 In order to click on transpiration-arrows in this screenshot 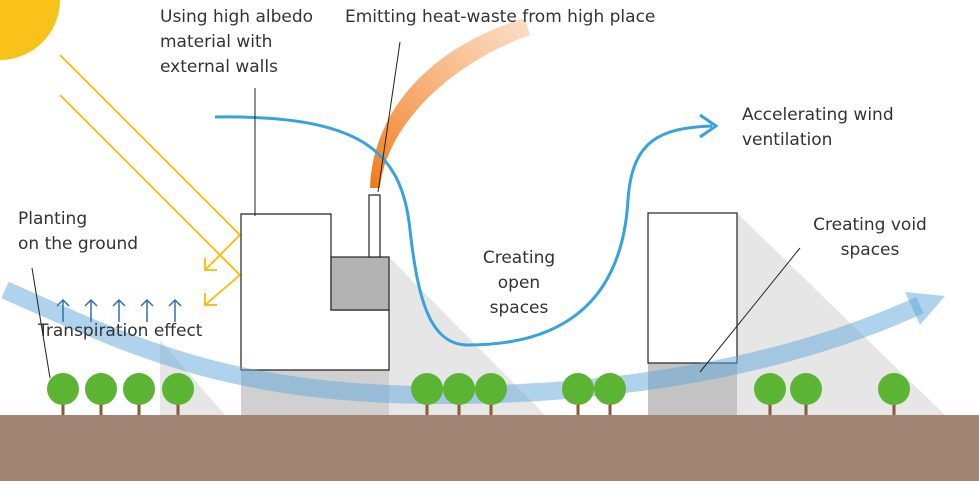, I will do `click(119, 310)`.